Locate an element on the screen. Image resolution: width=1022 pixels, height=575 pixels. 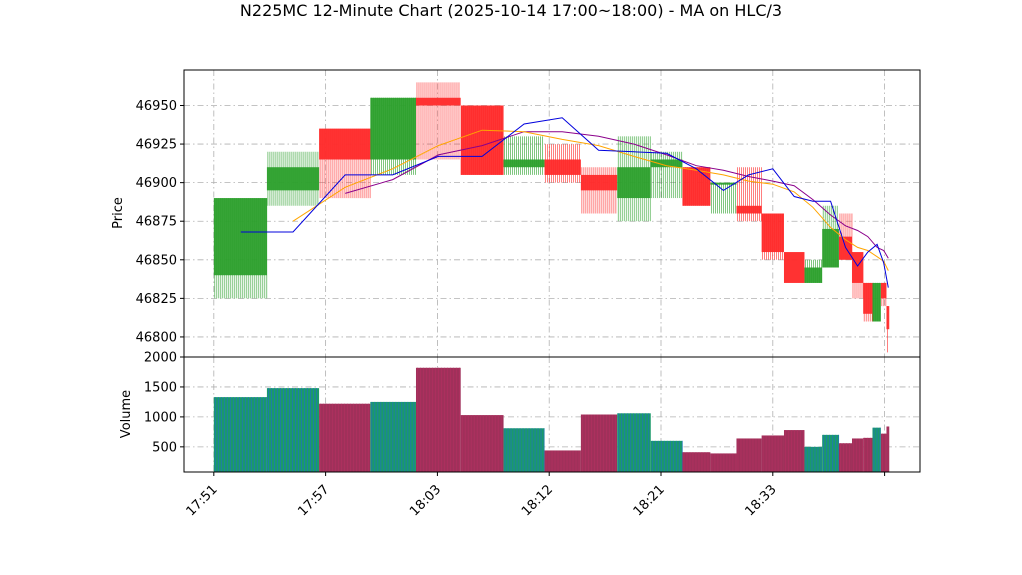
volume-tick-label: 1000 is located at coordinates (160, 417).